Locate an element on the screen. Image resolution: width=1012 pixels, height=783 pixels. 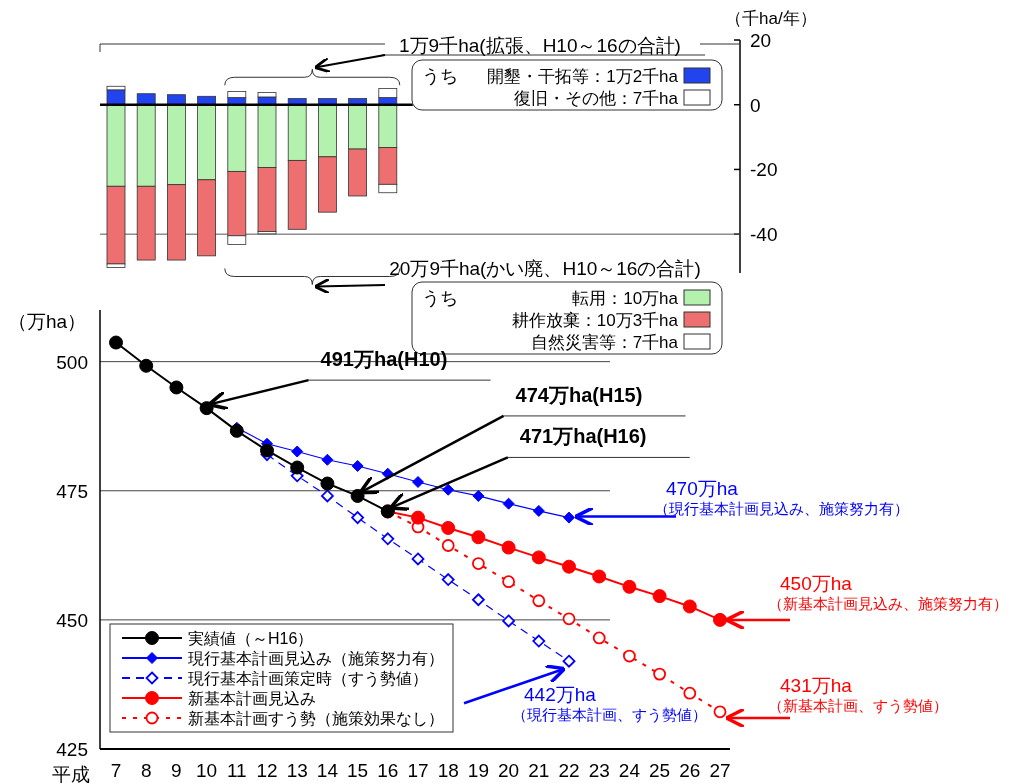
text: うち is located at coordinates (440, 298).